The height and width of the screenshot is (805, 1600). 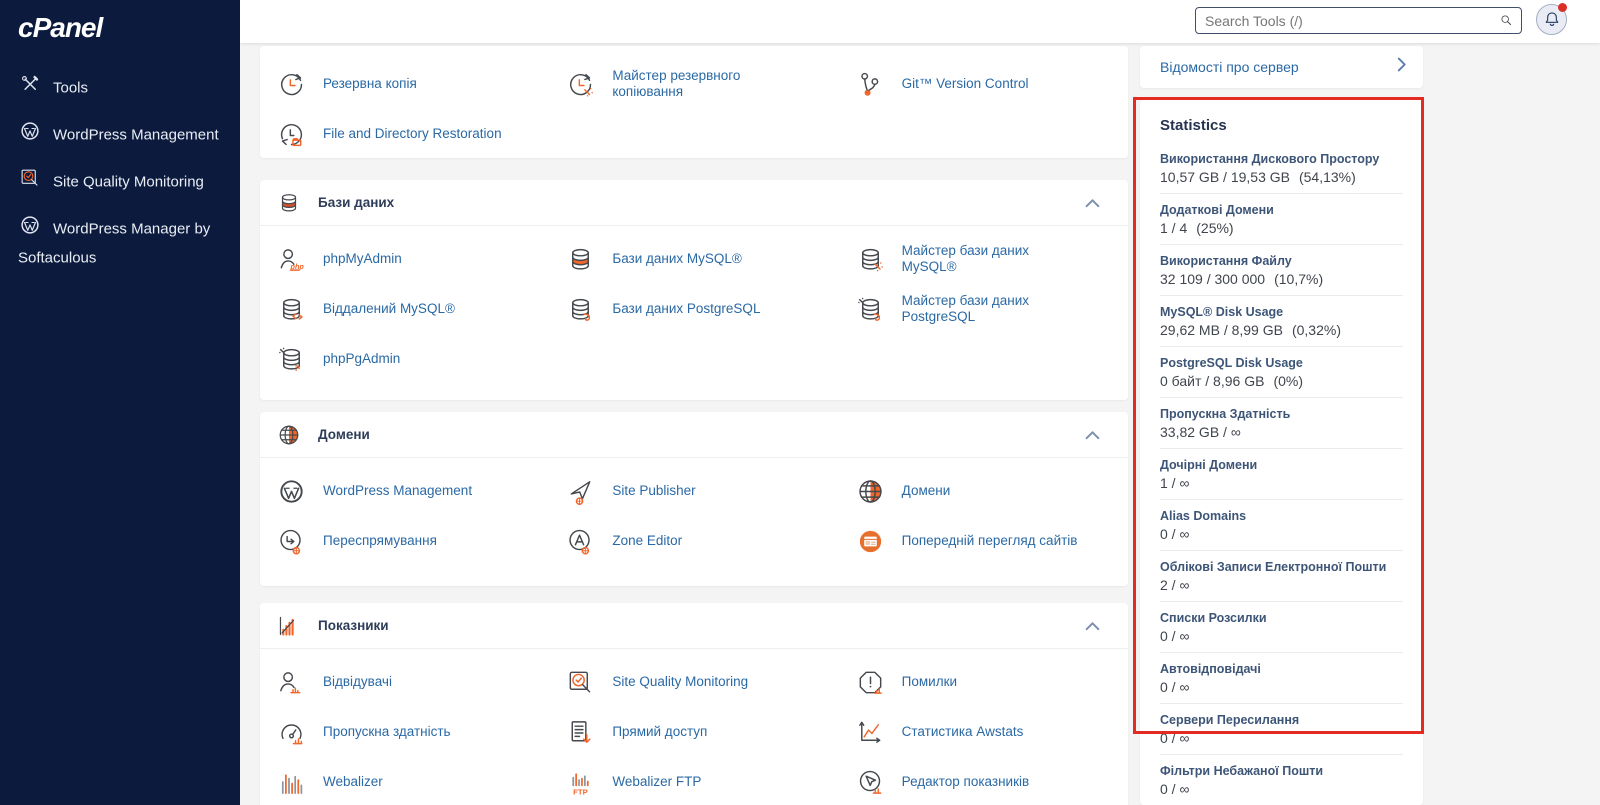 What do you see at coordinates (290, 435) in the screenshot?
I see `domains-section-icon` at bounding box center [290, 435].